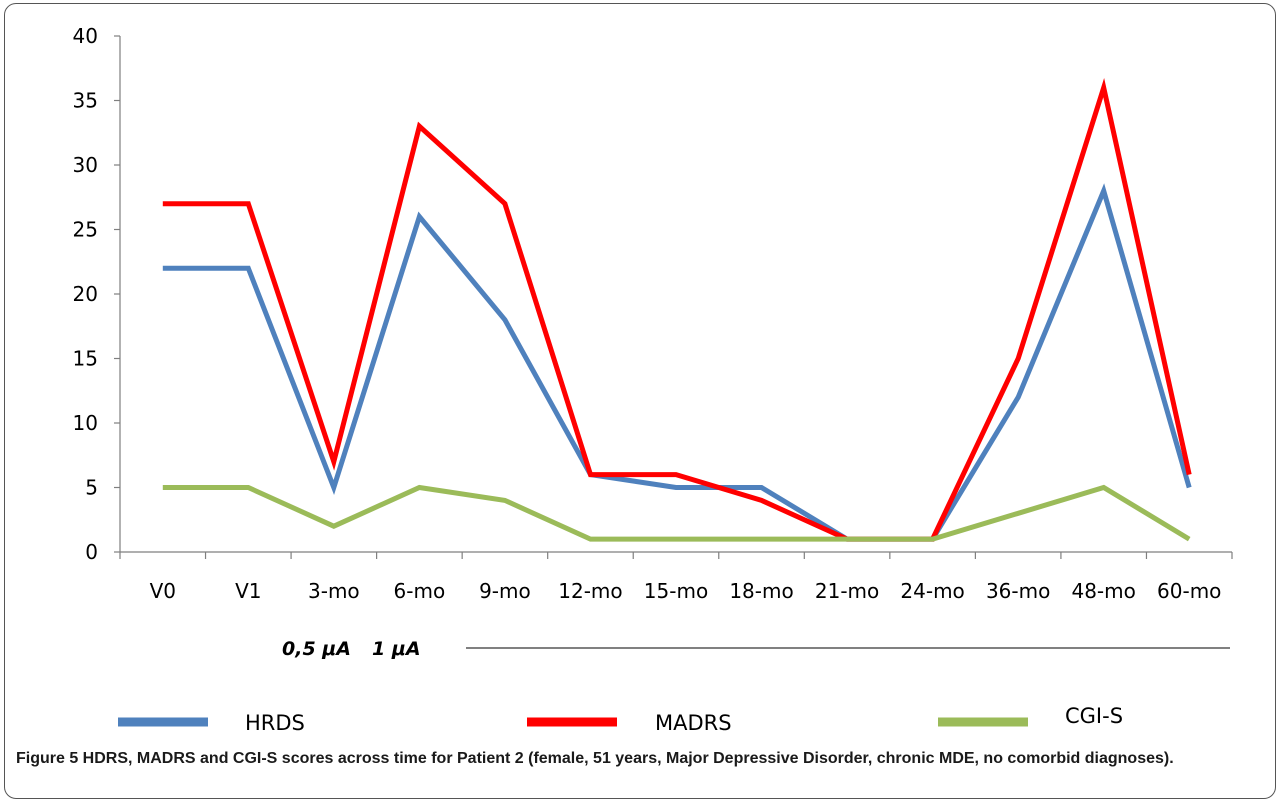 The image size is (1281, 804). I want to click on x-tick-label: 9-mo, so click(505, 591).